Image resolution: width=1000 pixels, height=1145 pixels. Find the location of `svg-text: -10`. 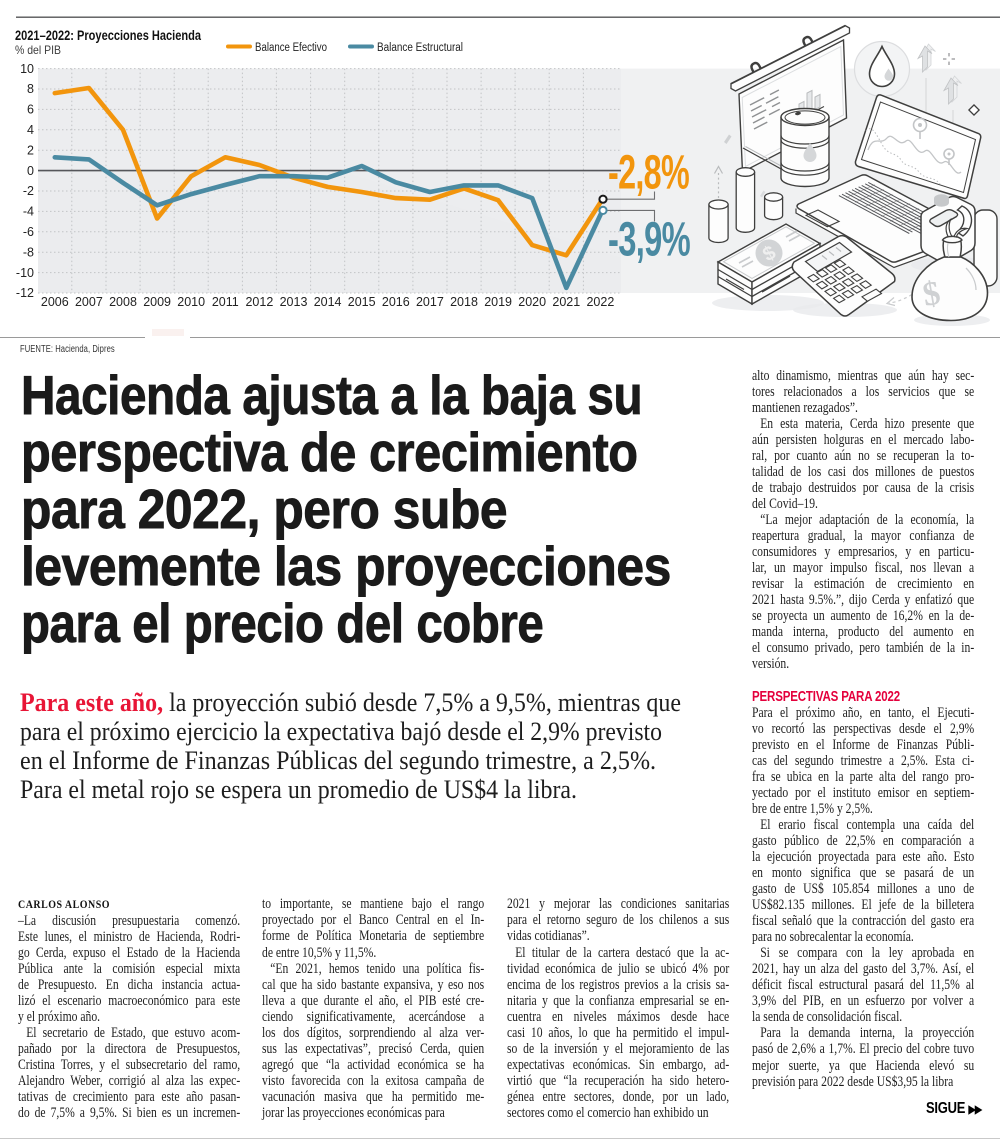

svg-text: -10 is located at coordinates (25, 273).